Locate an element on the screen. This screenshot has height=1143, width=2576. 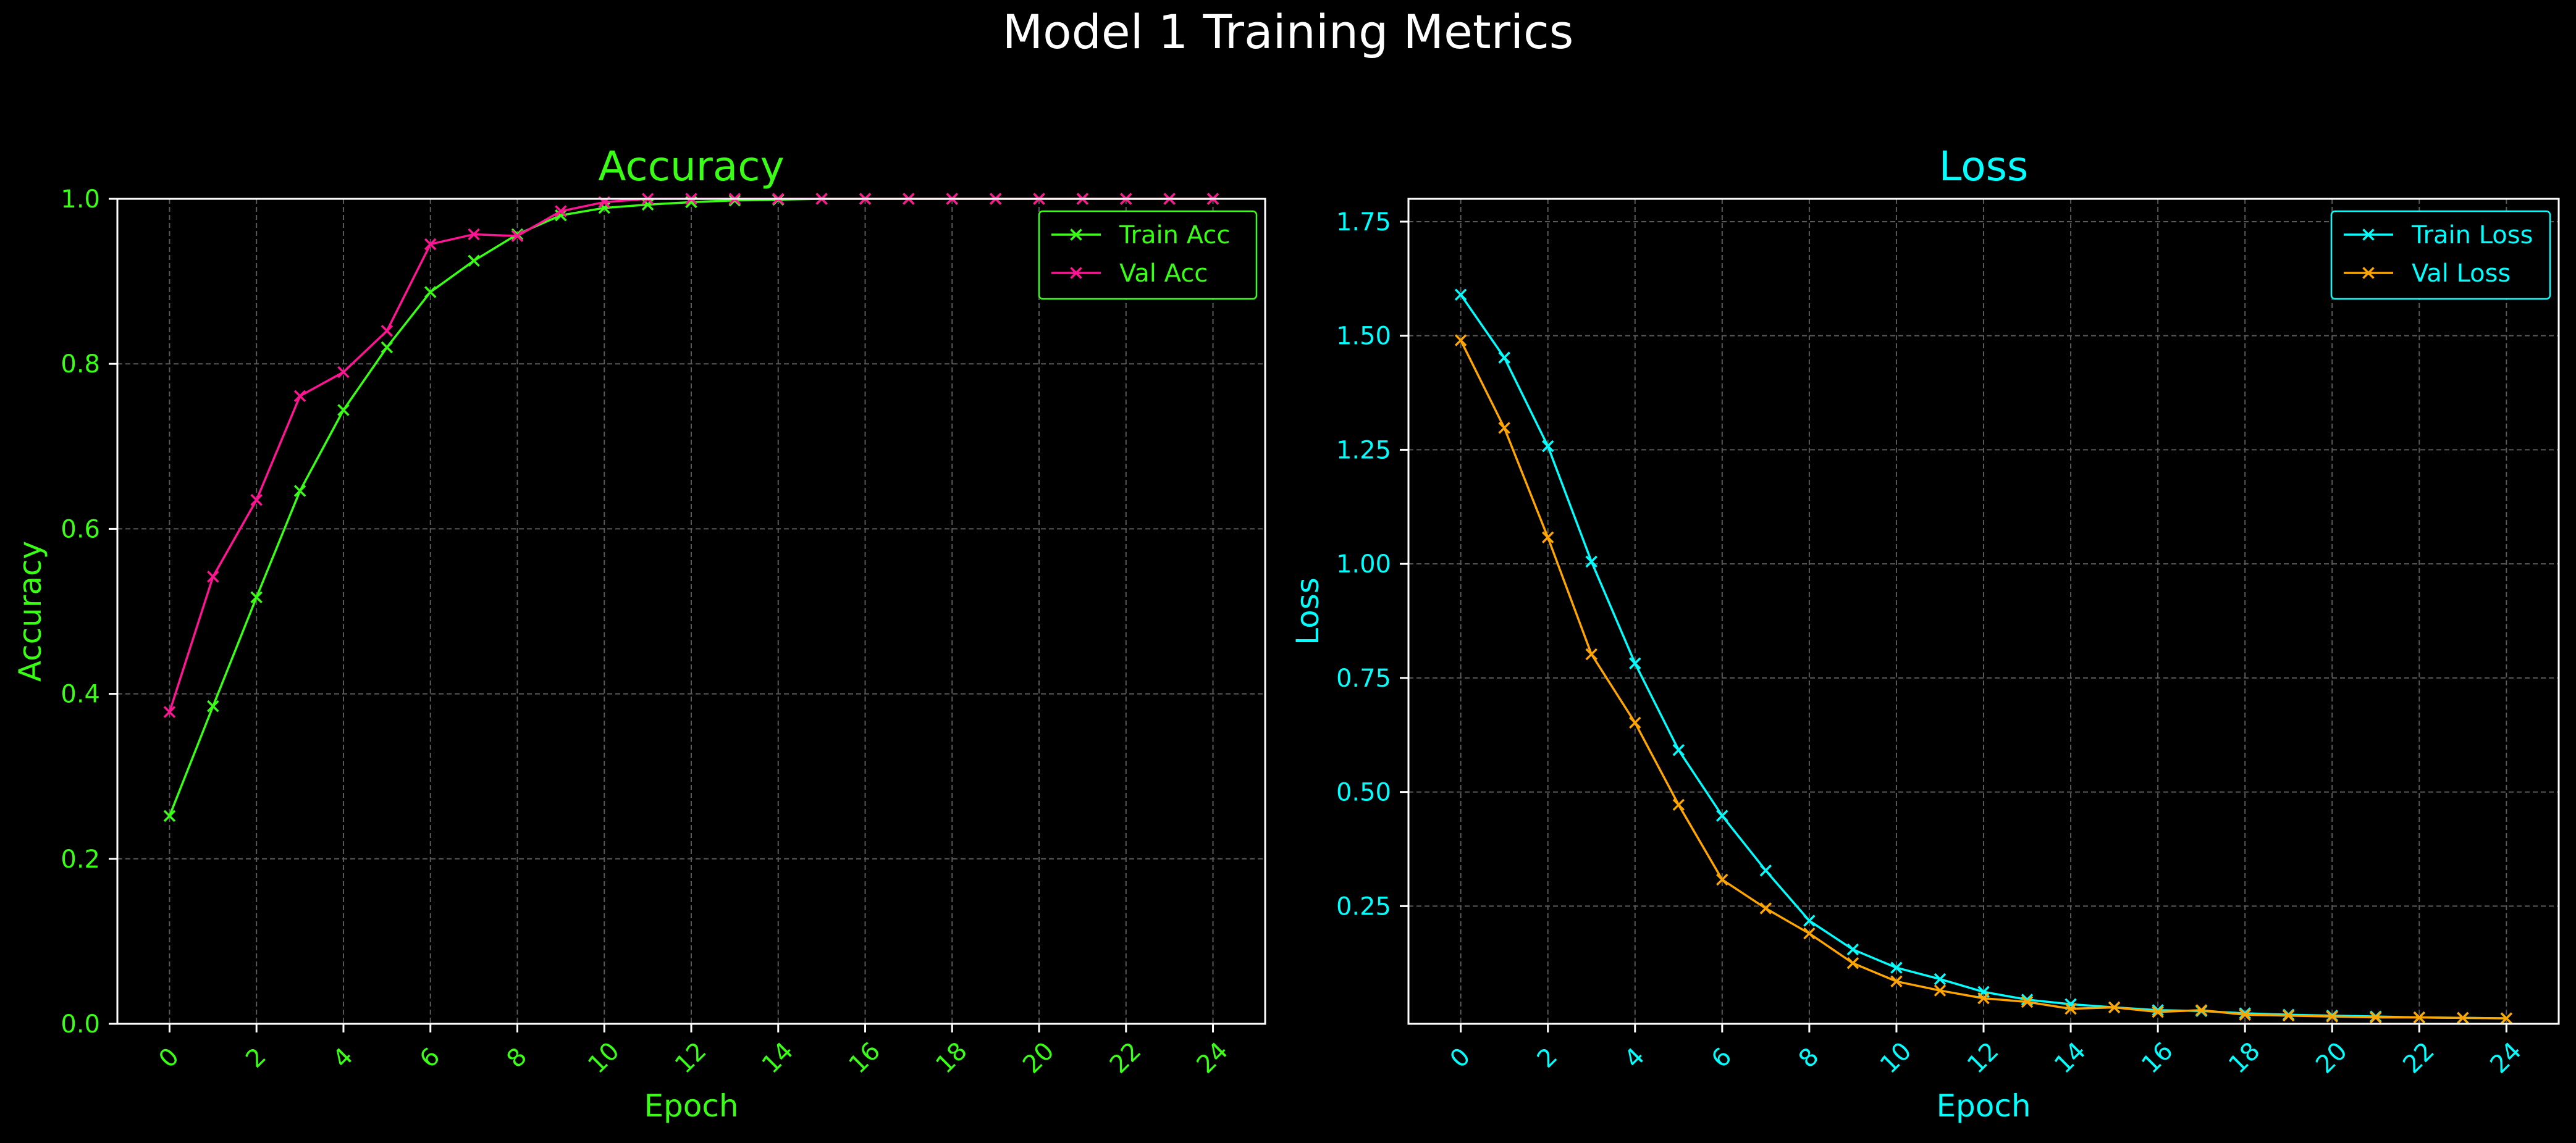
accuracy-title: Accuracy is located at coordinates (691, 166).